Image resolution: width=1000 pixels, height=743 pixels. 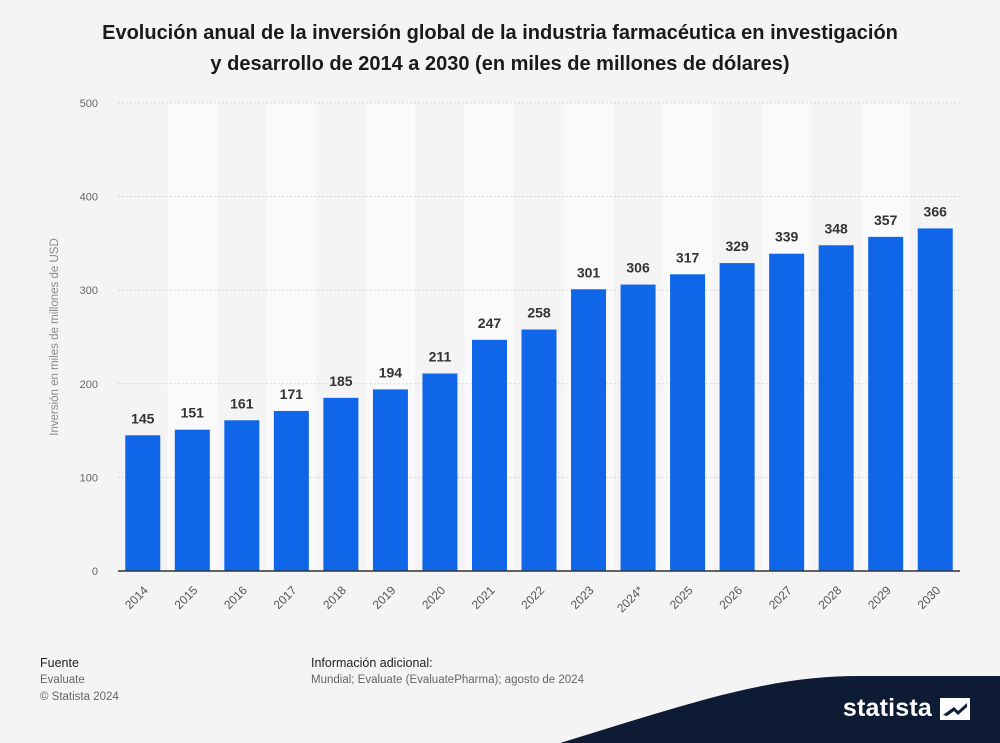 I want to click on data-label: 145, so click(x=143, y=418).